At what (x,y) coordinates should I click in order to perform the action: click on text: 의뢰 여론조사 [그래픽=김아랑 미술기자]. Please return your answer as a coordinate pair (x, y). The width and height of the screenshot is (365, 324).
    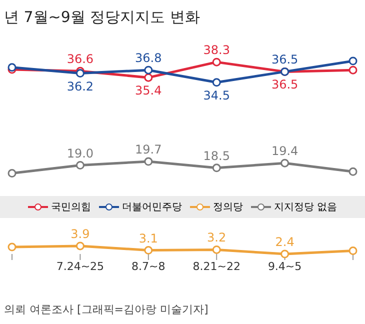
    Looking at the image, I should click on (106, 309).